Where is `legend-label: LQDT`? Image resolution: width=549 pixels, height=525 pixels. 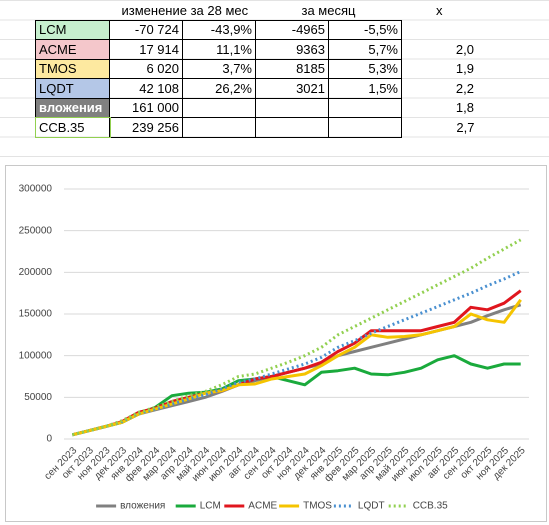 legend-label: LQDT is located at coordinates (371, 506).